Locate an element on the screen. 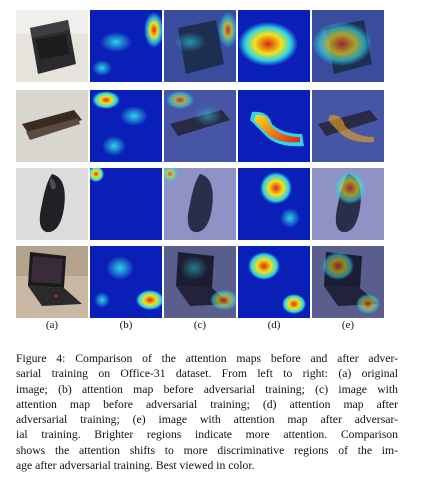 Image resolution: width=439 pixels, height=498 pixels. original-image-mouse is located at coordinates (52, 204).